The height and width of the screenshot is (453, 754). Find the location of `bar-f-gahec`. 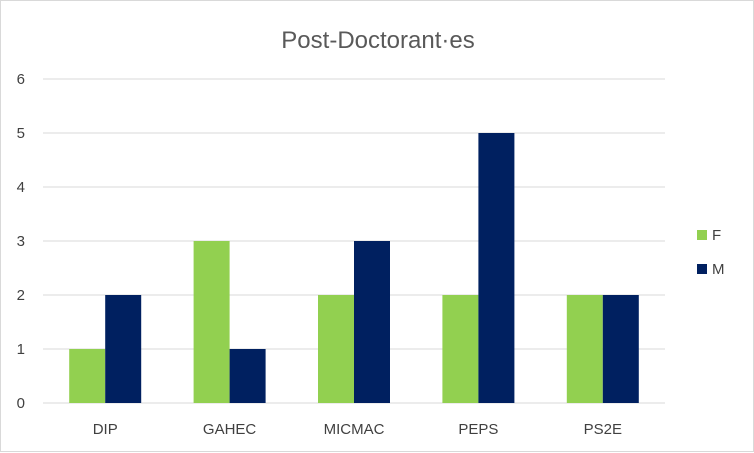

bar-f-gahec is located at coordinates (211, 322).